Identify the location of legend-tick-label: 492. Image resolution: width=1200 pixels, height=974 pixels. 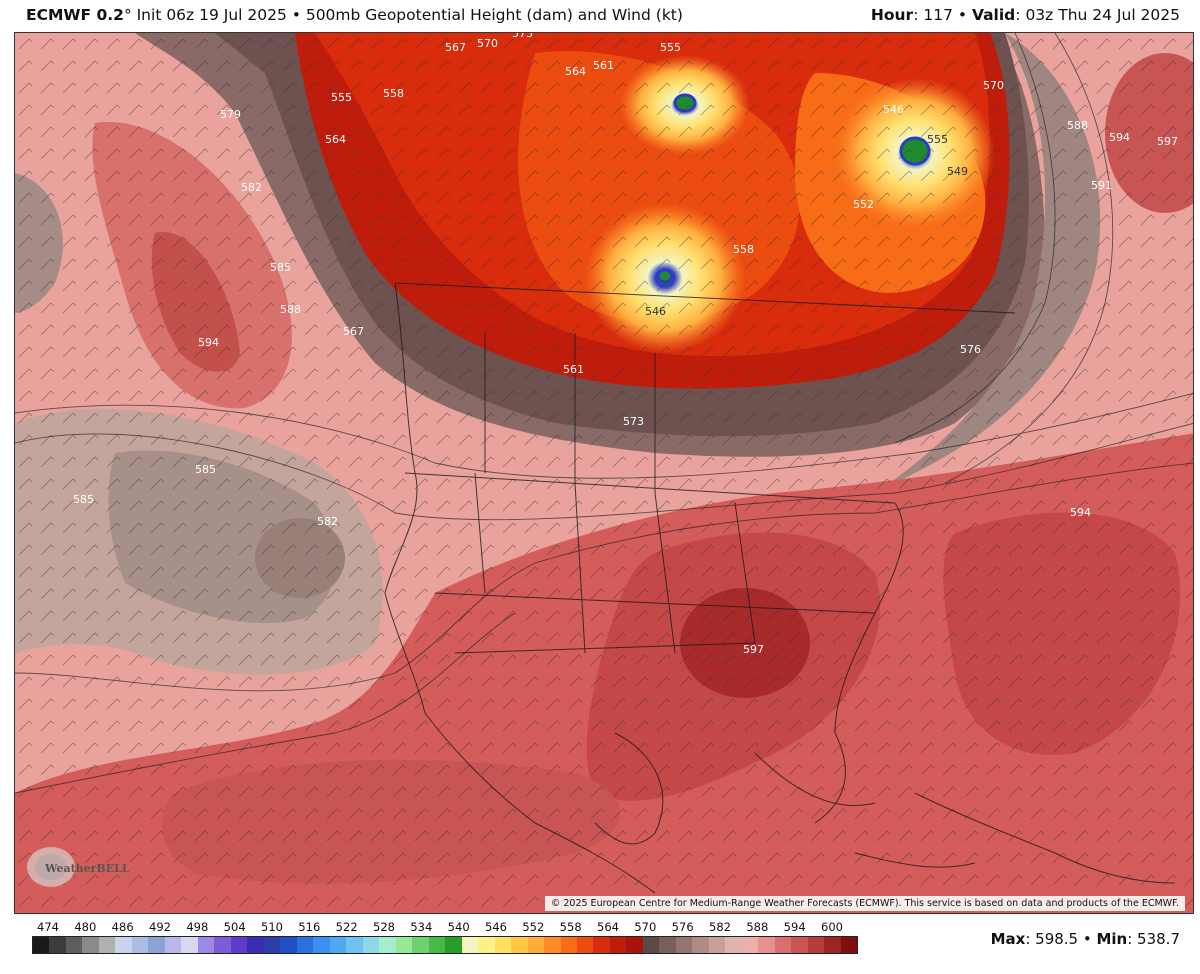
(160, 927).